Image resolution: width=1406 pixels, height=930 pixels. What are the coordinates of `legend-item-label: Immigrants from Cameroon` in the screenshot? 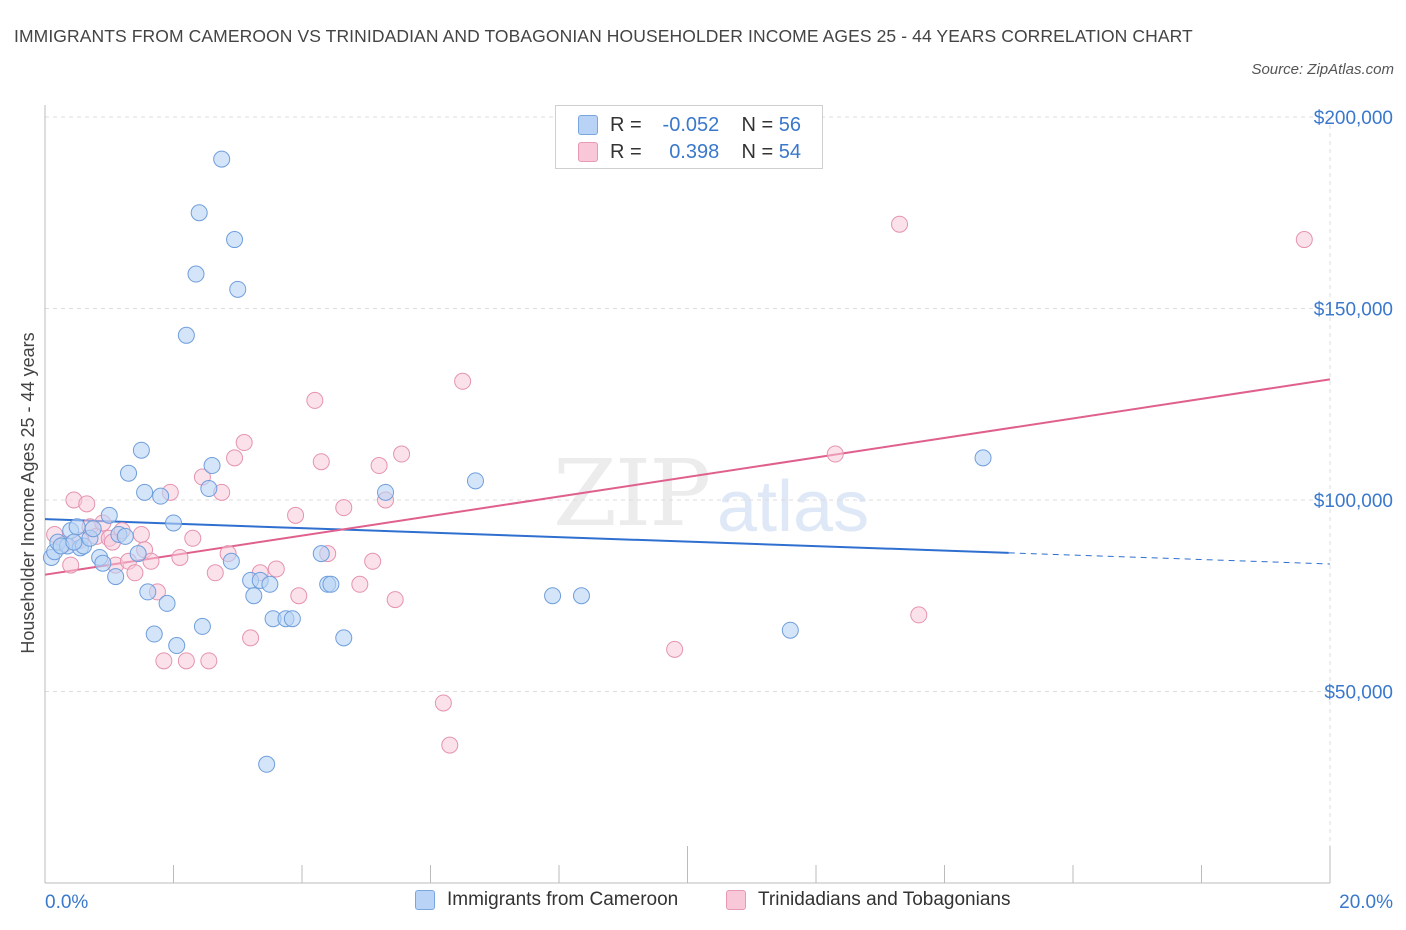 It's located at (563, 899).